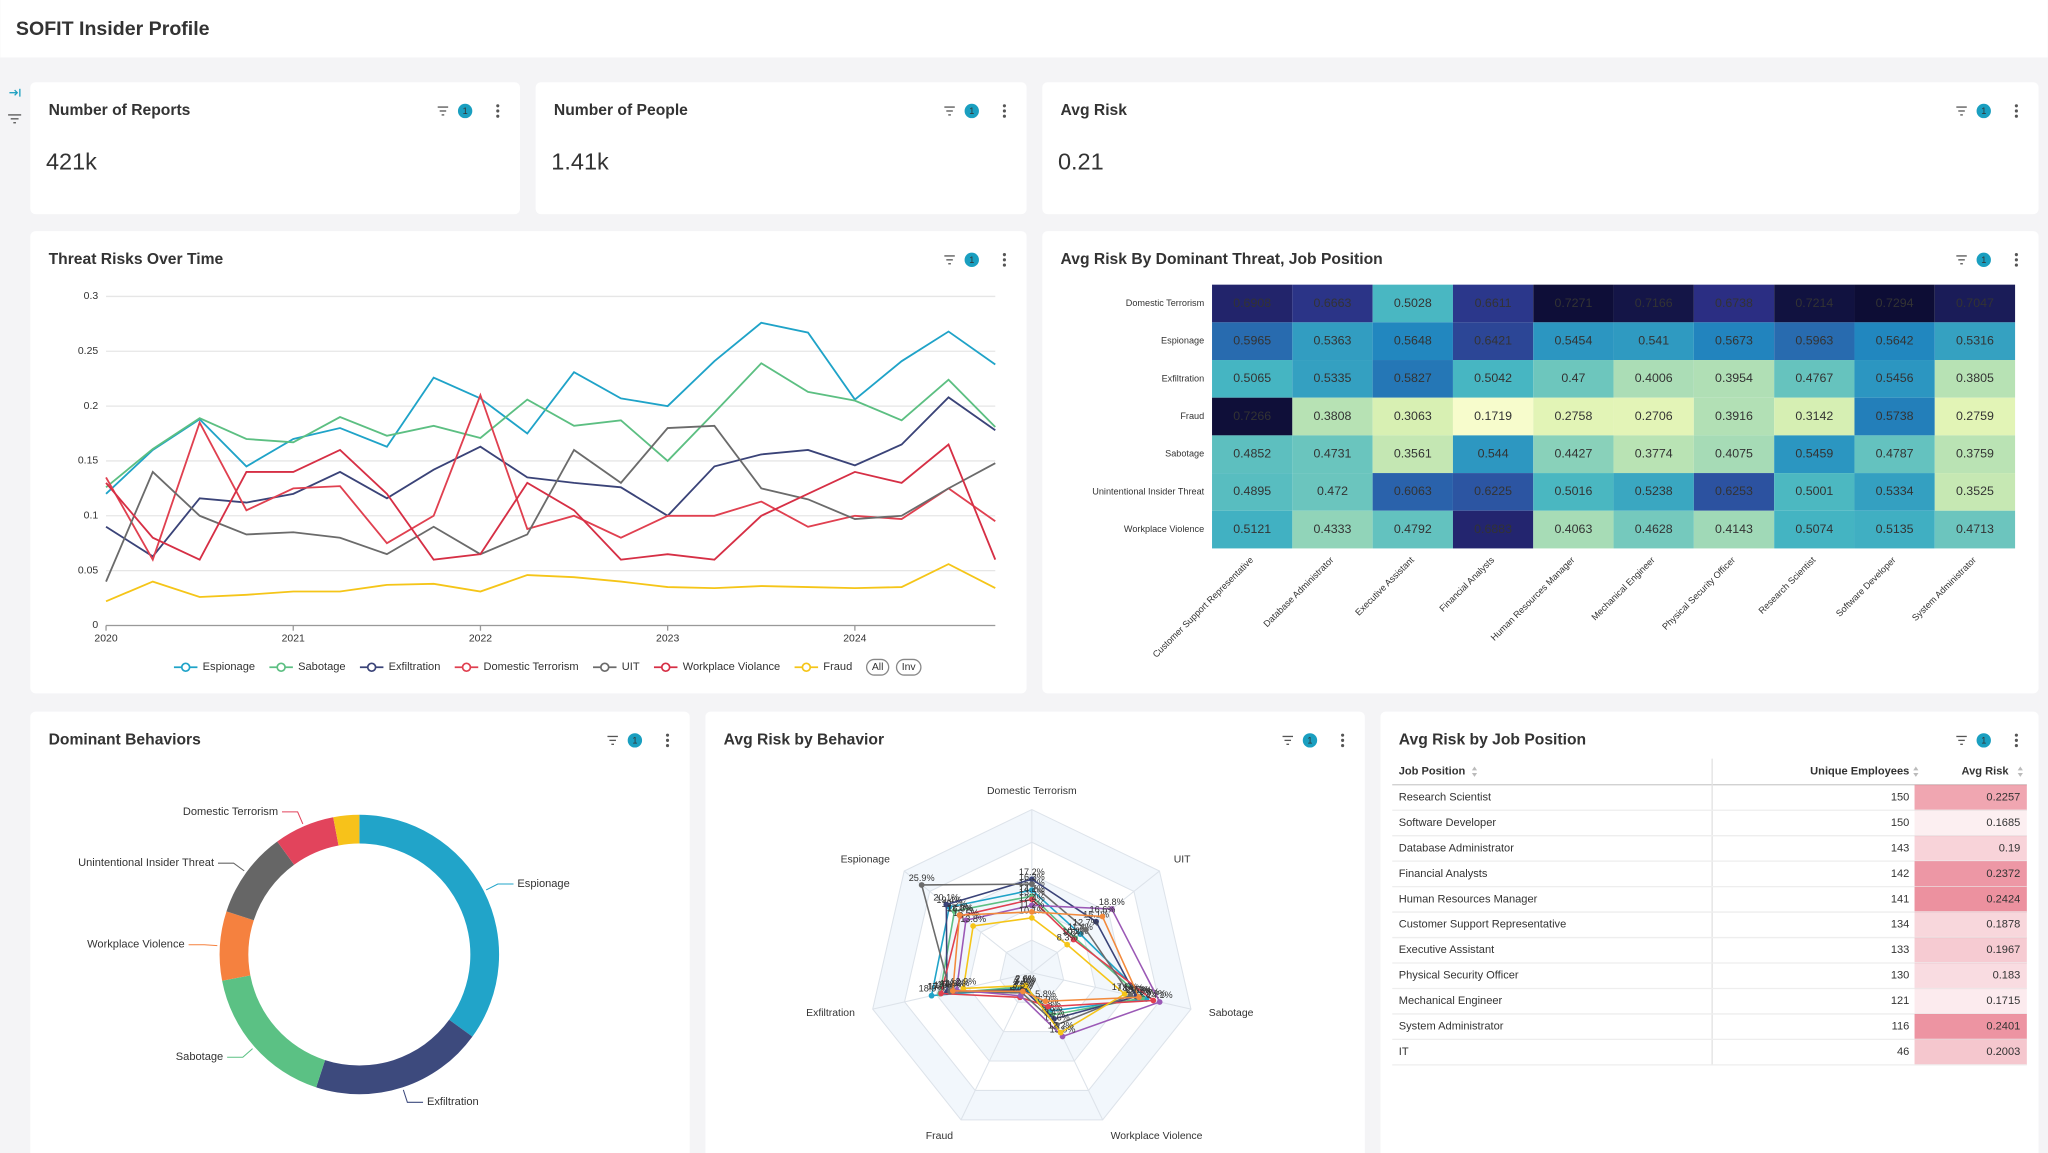  What do you see at coordinates (823, 667) in the screenshot?
I see `legend-item: Fraud` at bounding box center [823, 667].